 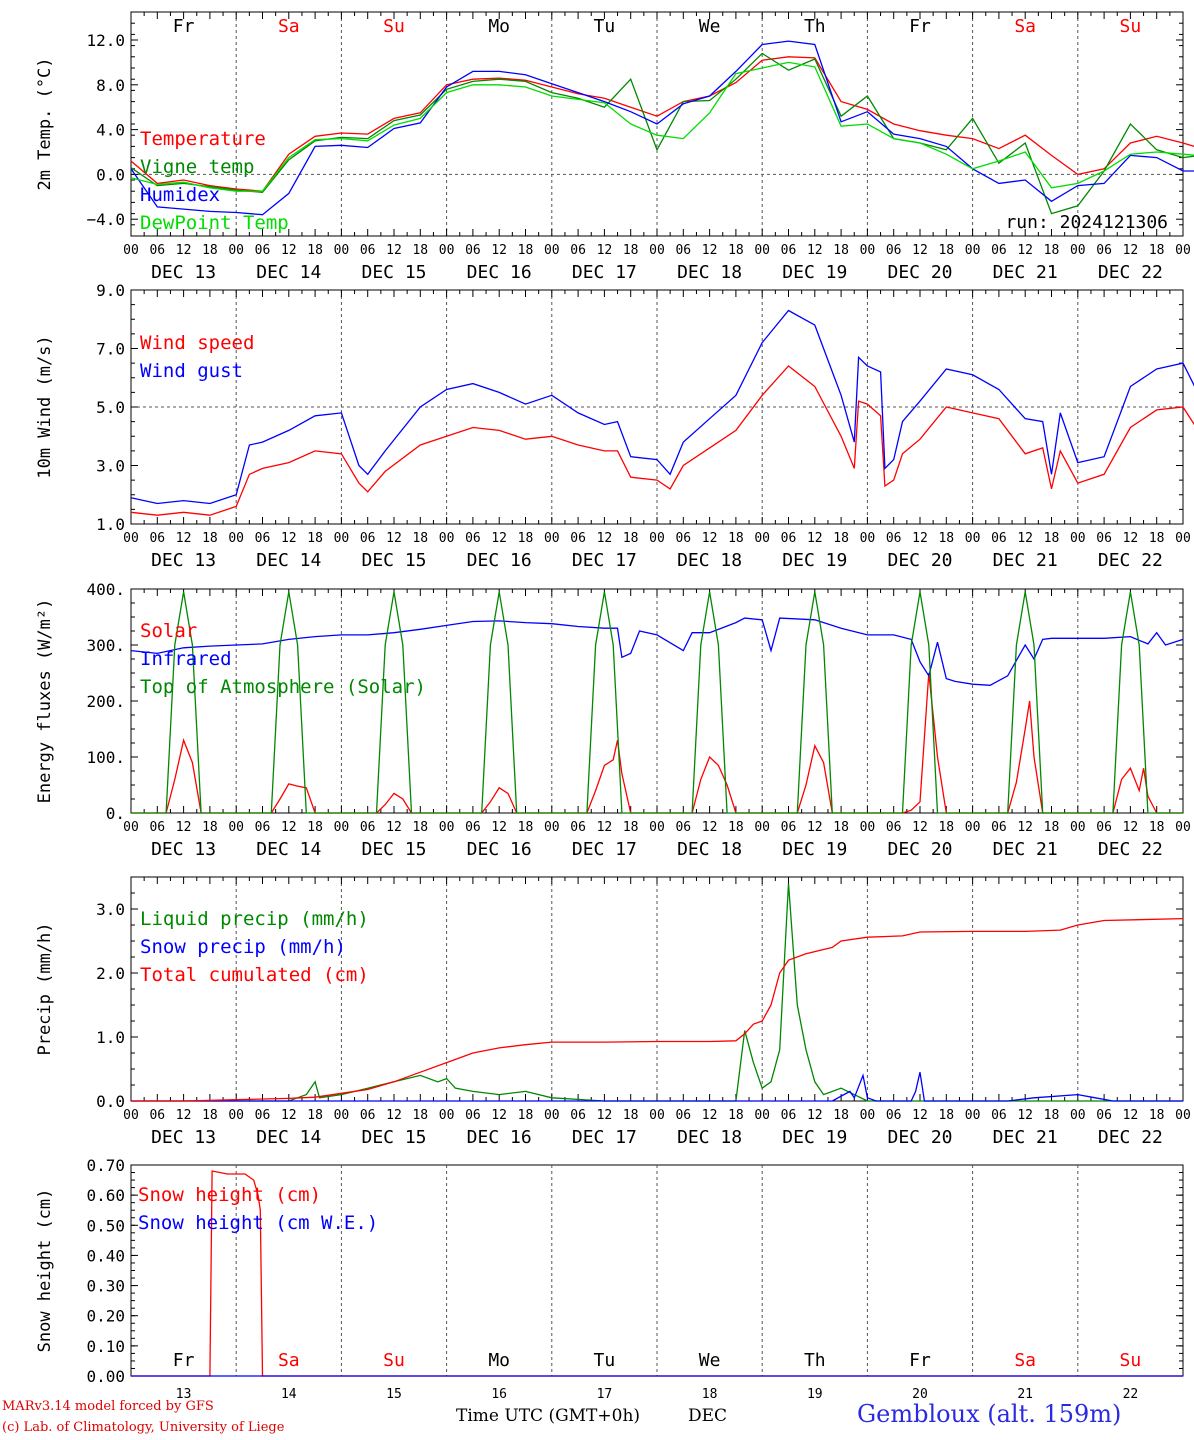 I want to click on y-tick-label: 5.0, so click(x=110, y=407).